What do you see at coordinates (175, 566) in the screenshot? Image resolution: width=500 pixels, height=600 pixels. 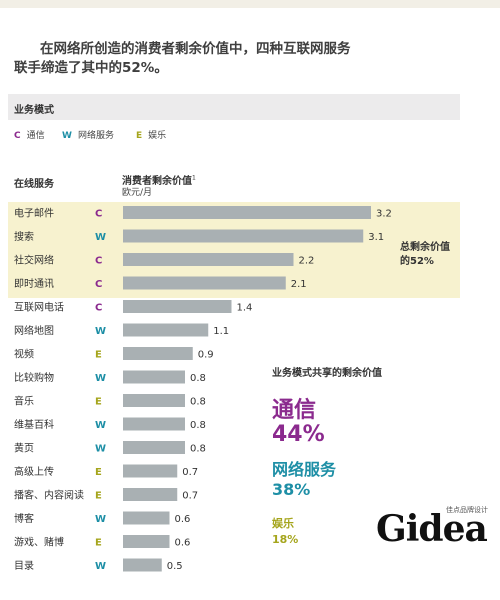 I see `value-label: 0.5` at bounding box center [175, 566].